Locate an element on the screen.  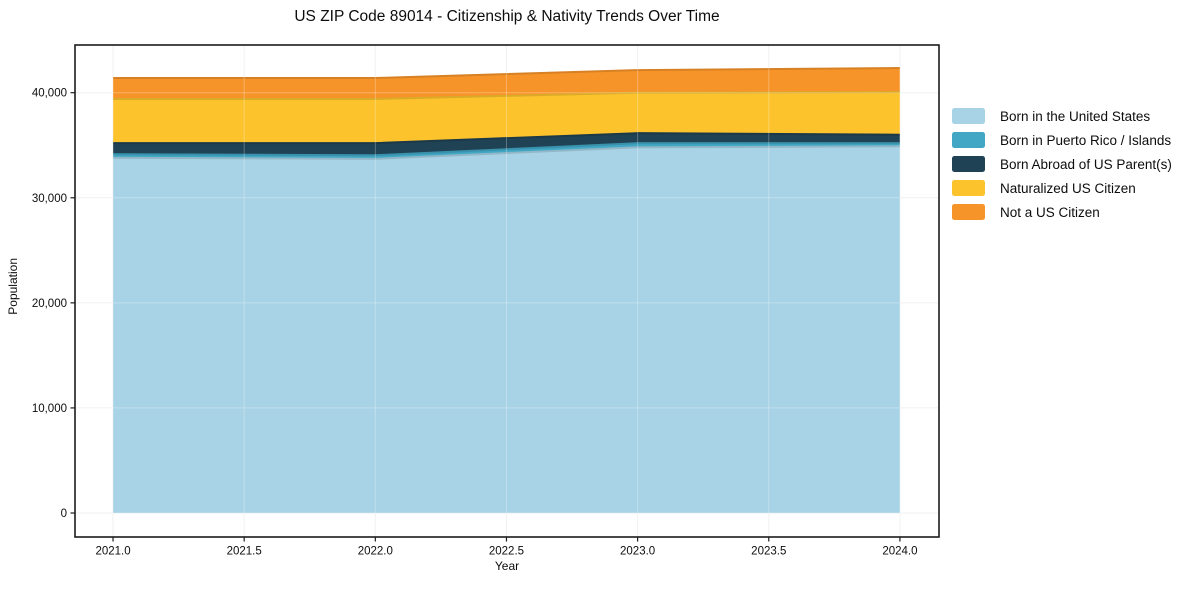
legend-label: Born in Puerto Rico / Islands is located at coordinates (1086, 140).